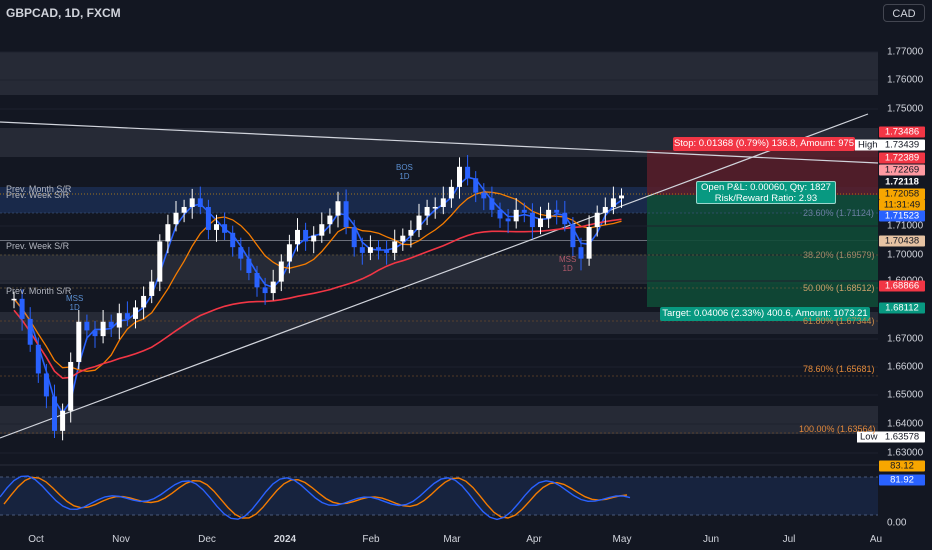 The width and height of the screenshot is (932, 550). What do you see at coordinates (439, 142) in the screenshot?
I see `trendline-upper` at bounding box center [439, 142].